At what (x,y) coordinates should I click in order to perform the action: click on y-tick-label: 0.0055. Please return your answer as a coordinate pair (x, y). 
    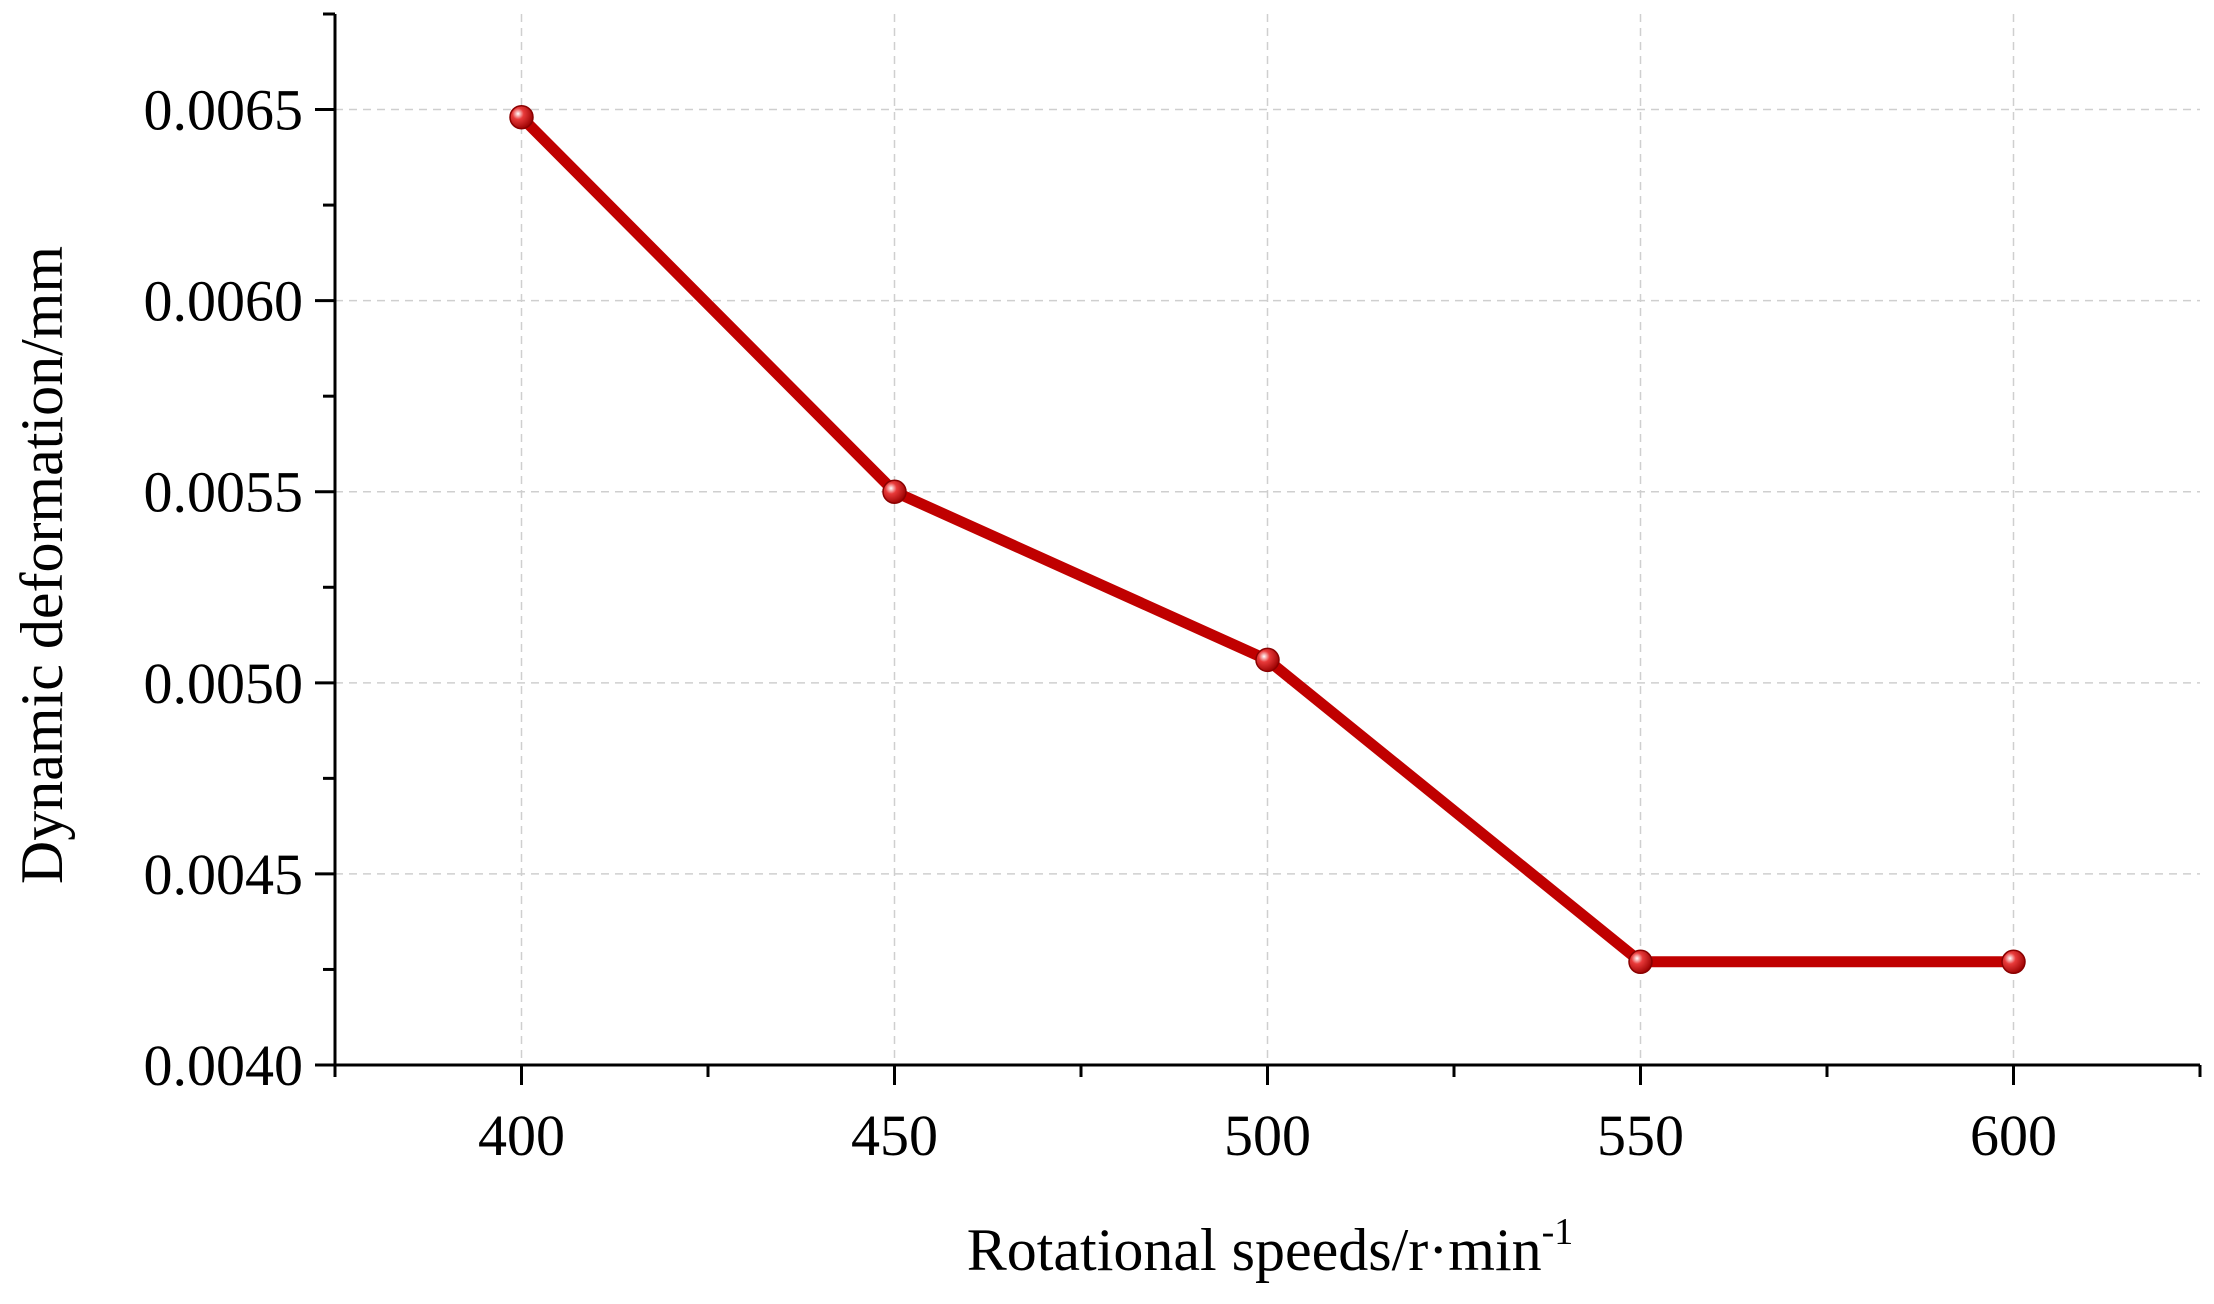
    Looking at the image, I should click on (224, 492).